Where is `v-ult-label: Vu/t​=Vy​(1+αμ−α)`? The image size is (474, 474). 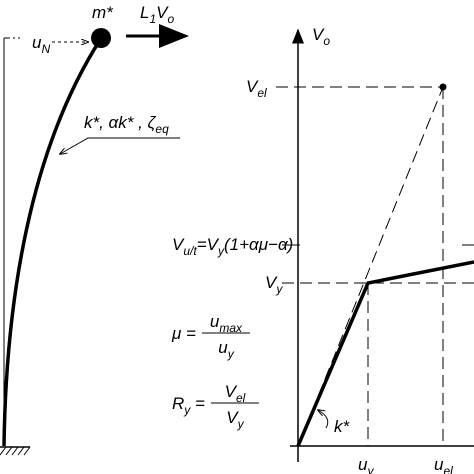 v-ult-label: Vu/t​=Vy​(1+αμ−α) is located at coordinates (232, 246).